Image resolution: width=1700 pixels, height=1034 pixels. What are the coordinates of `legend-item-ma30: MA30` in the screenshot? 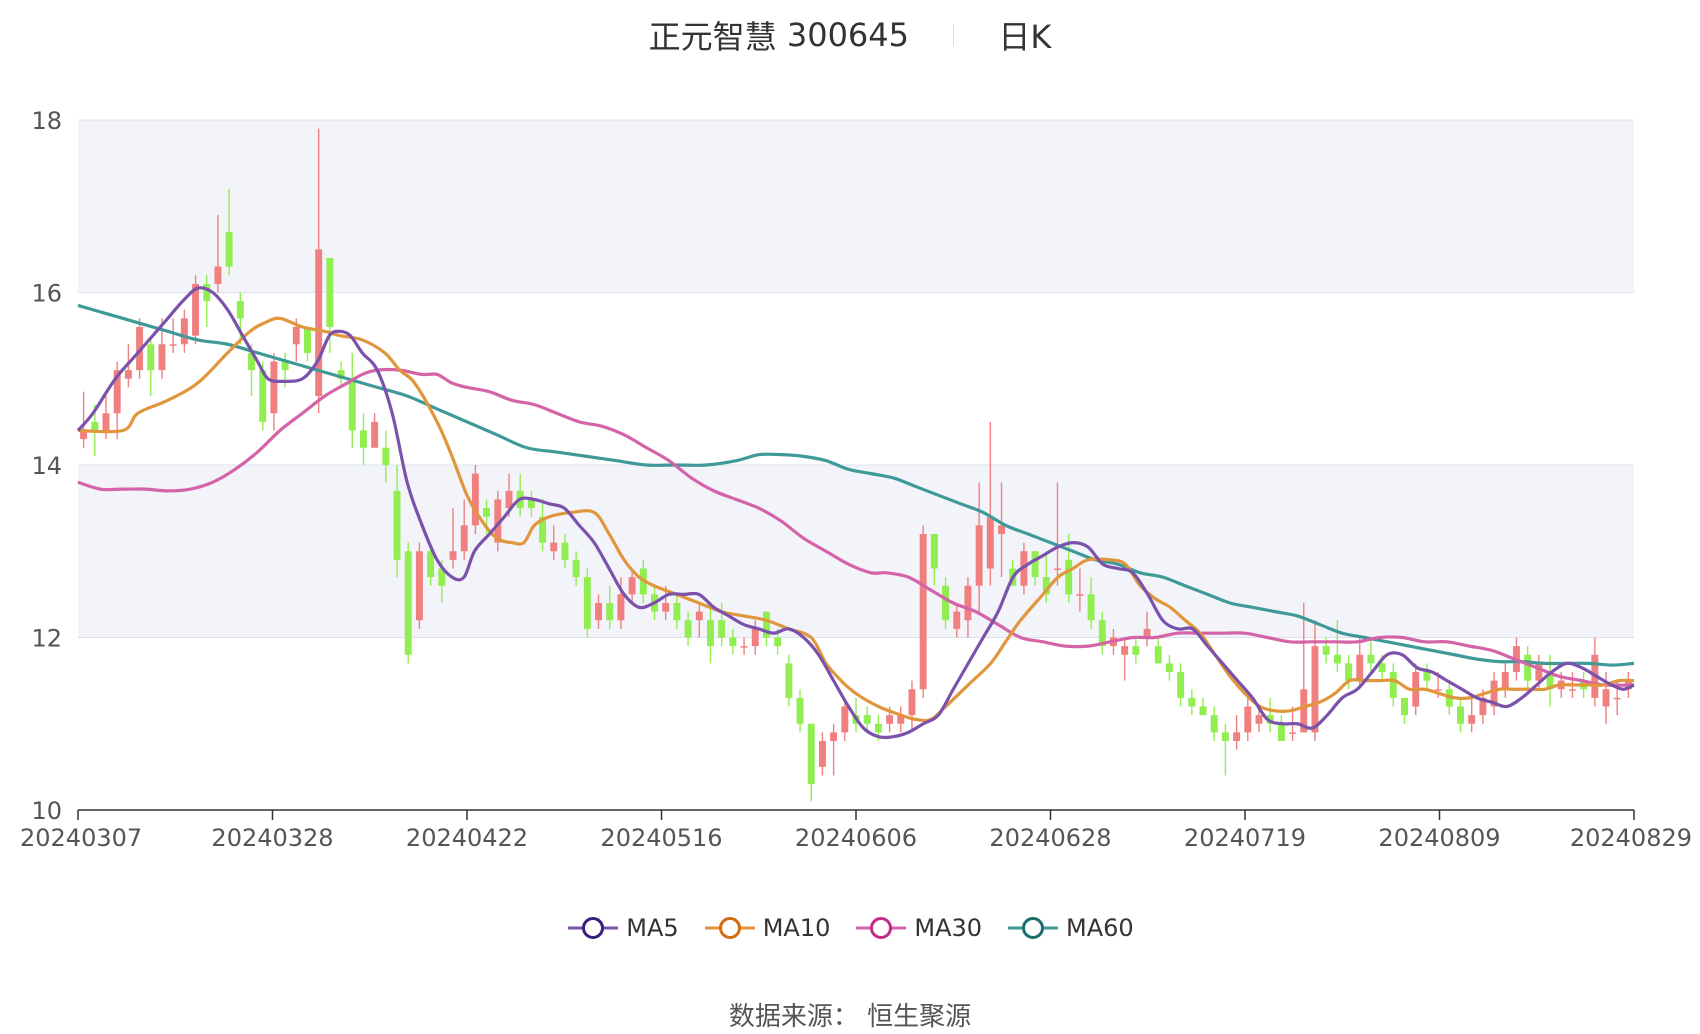 It's located at (918, 927).